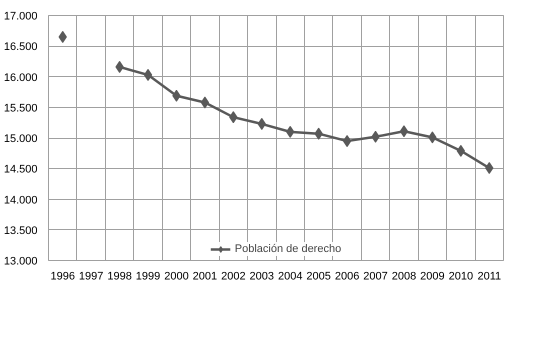  I want to click on x-tick-label: 2003, so click(262, 276).